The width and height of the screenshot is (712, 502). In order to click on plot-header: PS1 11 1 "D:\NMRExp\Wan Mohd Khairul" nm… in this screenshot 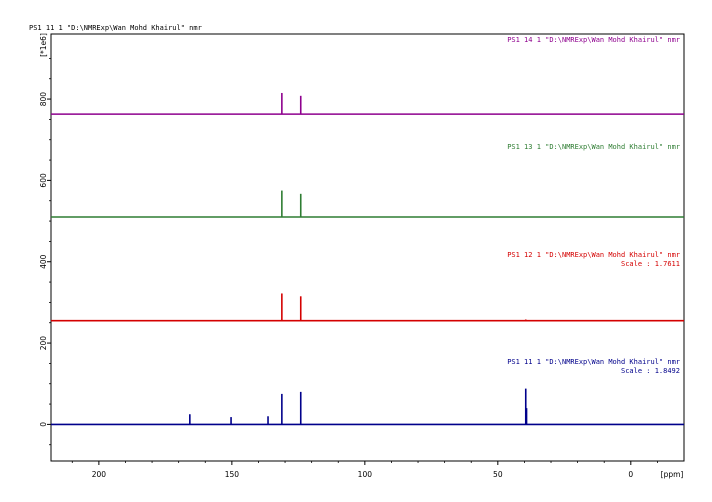, I will do `click(115, 28)`.